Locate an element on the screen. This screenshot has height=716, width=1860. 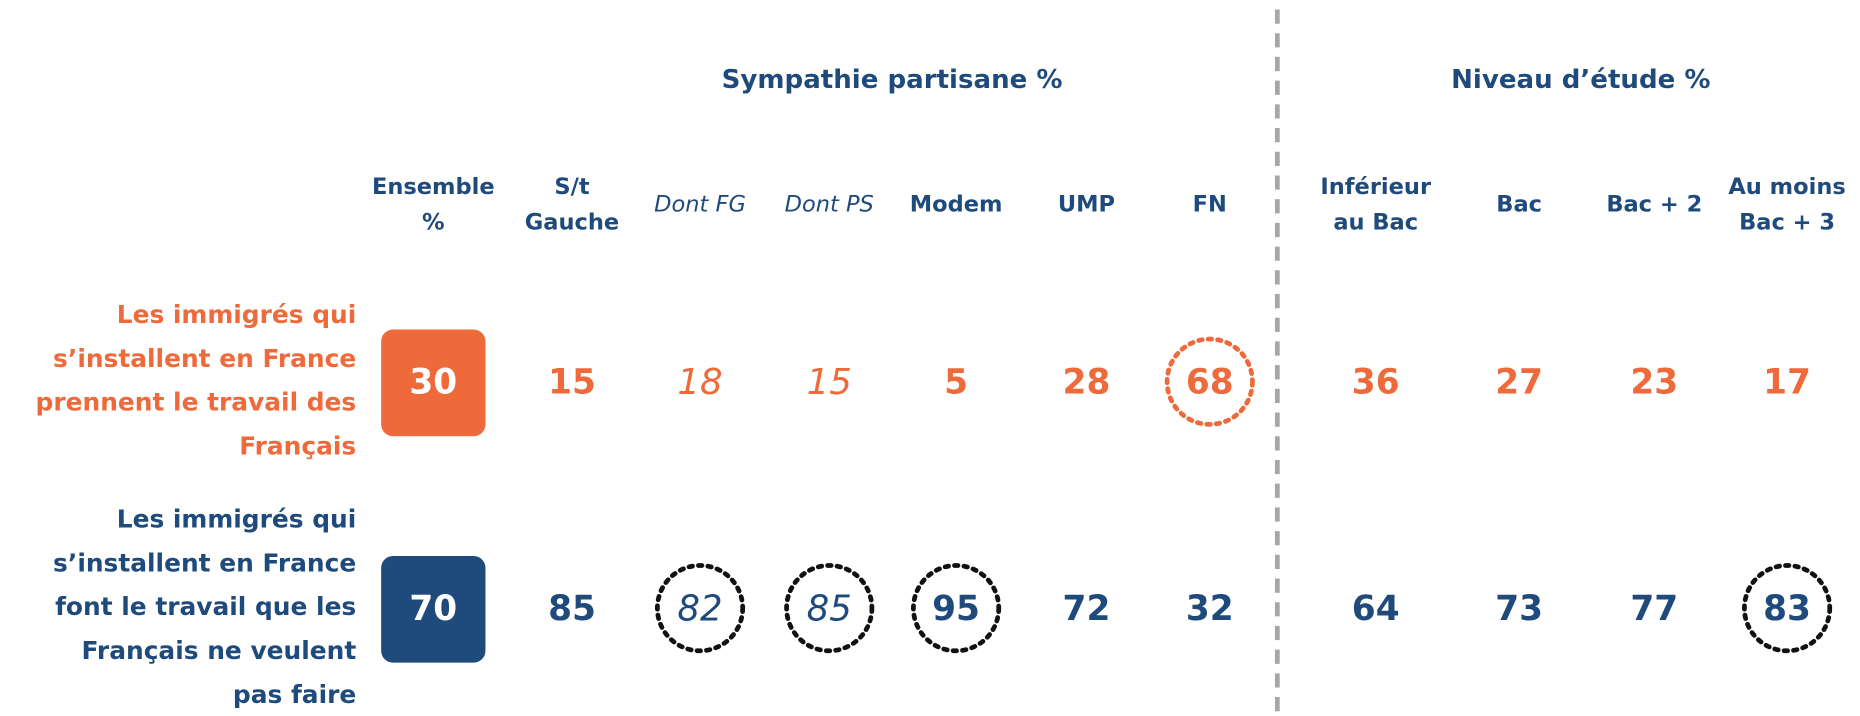
column-header: Ensemble is located at coordinates (433, 187).